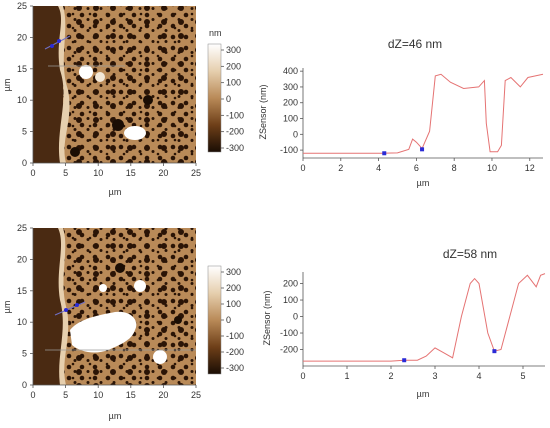  What do you see at coordinates (263, 111) in the screenshot?
I see `chart-y-label: ZSensor (nm)` at bounding box center [263, 111].